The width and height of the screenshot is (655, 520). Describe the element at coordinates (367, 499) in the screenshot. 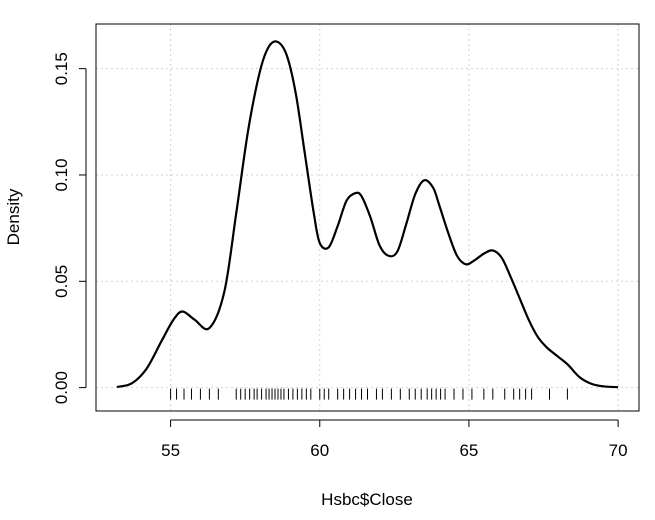

I see `x-axis-label: Hsbc$Close` at that location.